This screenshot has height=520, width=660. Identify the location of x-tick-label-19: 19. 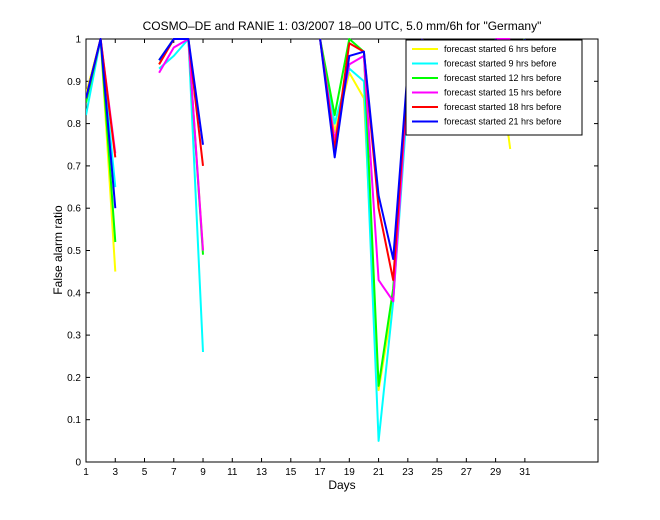
(350, 472).